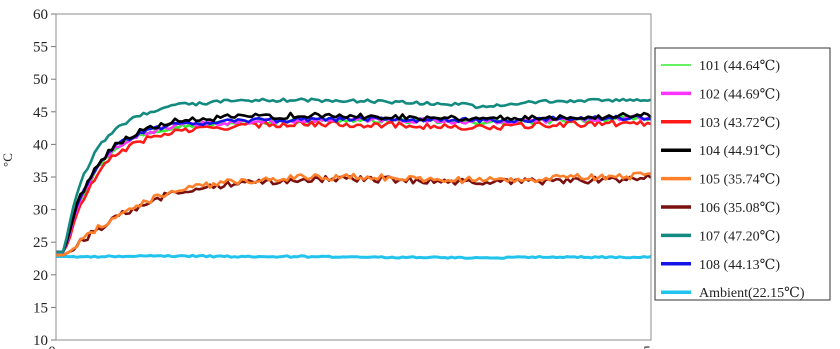  What do you see at coordinates (739, 94) in the screenshot?
I see `legend-label: 102 (44.69℃)` at bounding box center [739, 94].